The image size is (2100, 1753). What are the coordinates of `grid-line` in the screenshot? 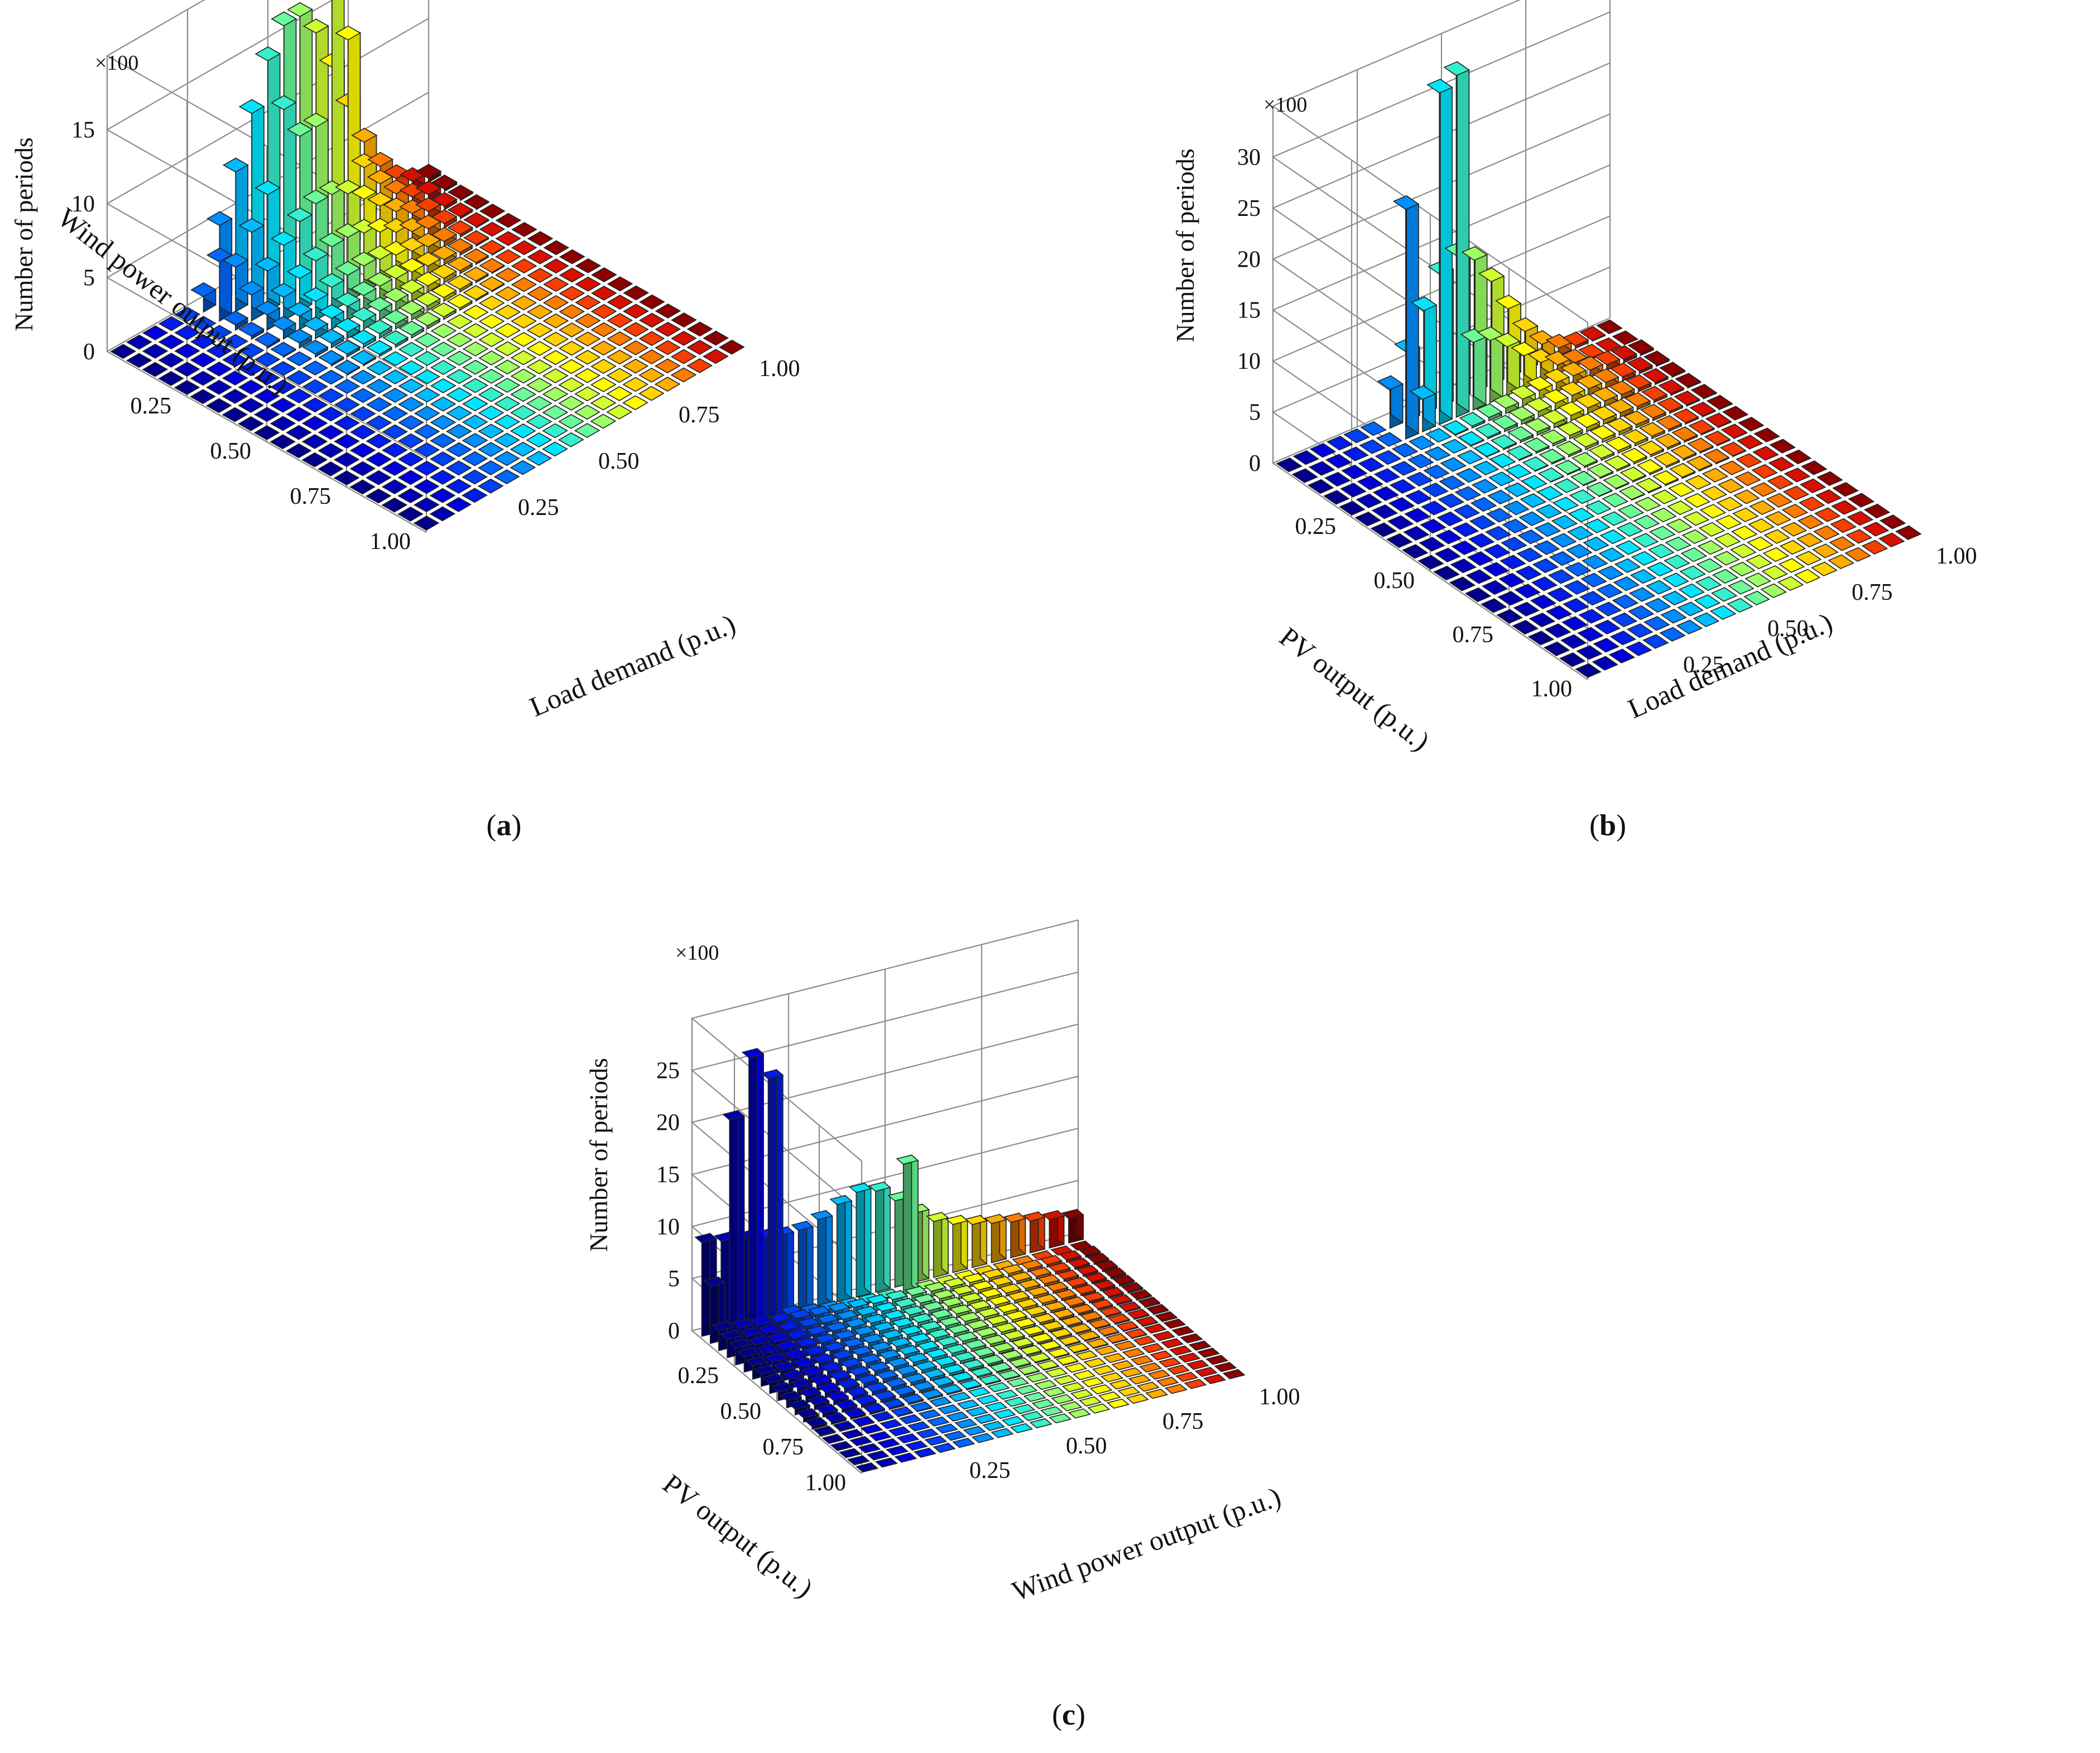 It's located at (884, 1040).